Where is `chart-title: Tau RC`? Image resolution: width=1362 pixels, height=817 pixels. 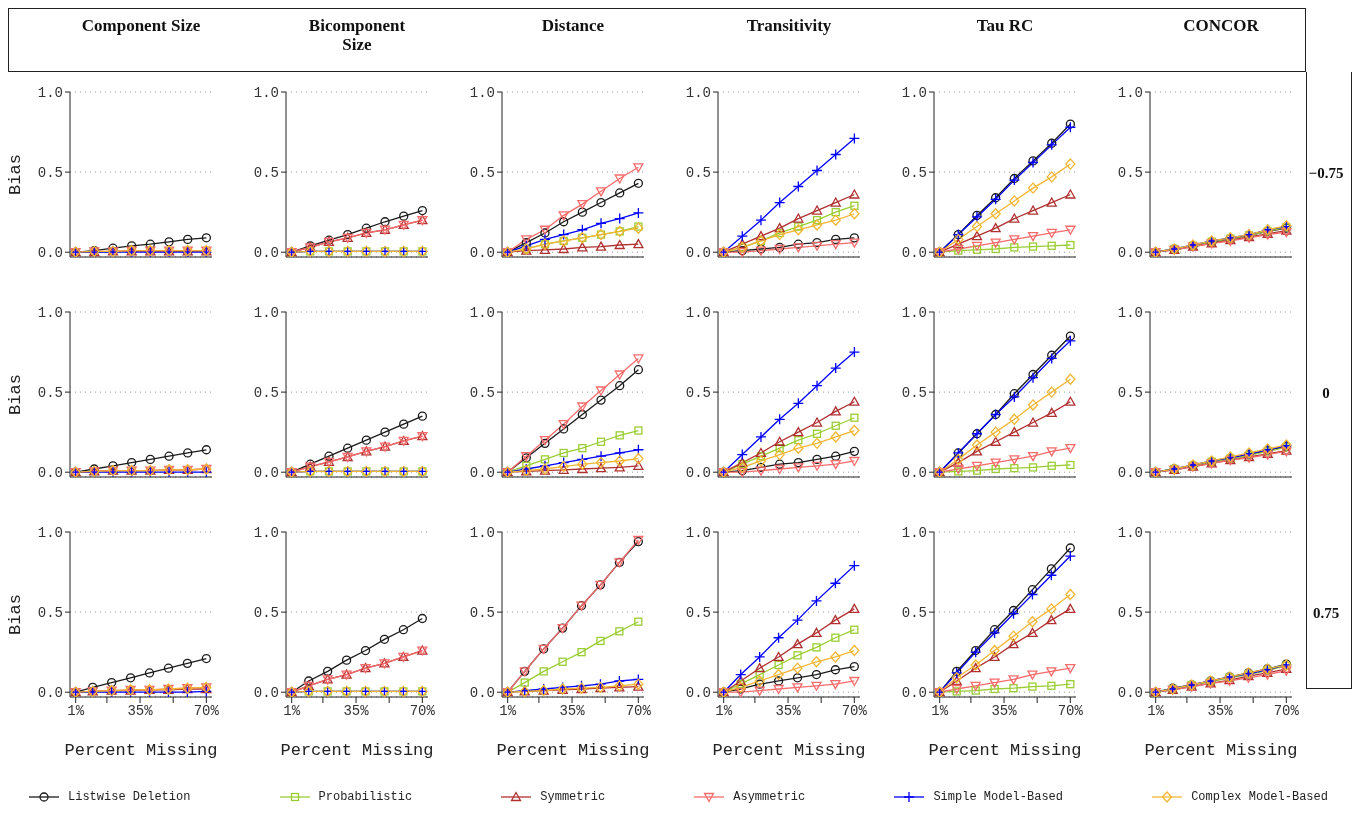
chart-title: Tau RC is located at coordinates (1005, 25).